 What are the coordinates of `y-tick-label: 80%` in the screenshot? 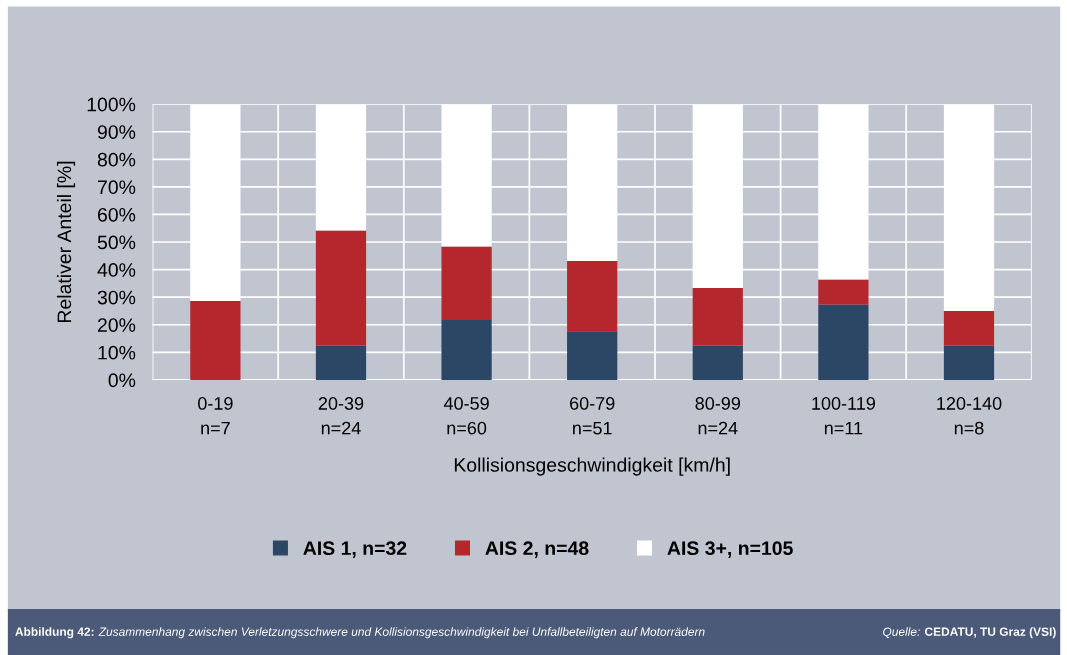 It's located at (116, 159).